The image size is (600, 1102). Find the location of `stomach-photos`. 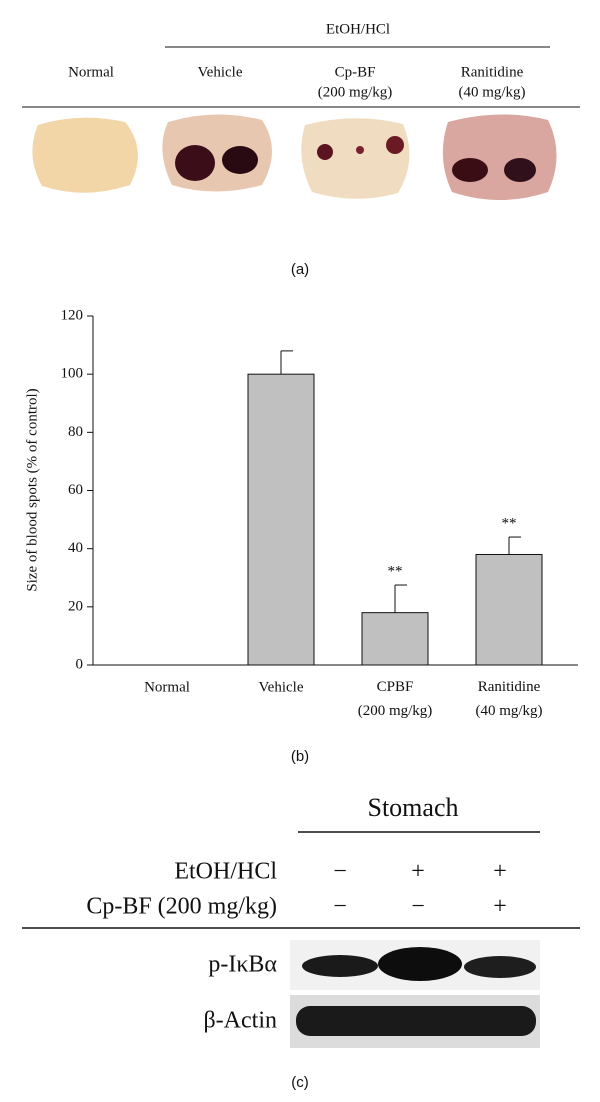

stomach-photos is located at coordinates (294, 157).